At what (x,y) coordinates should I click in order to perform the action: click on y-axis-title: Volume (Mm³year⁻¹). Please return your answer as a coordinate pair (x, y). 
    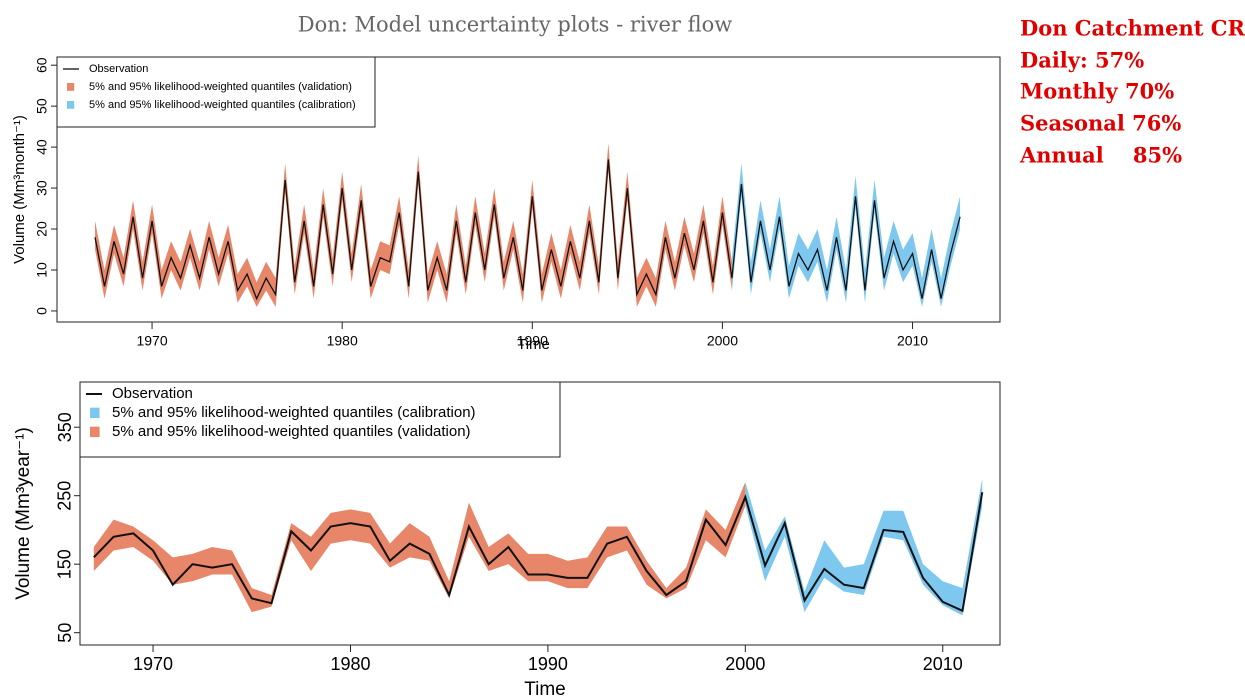
    Looking at the image, I should click on (23, 513).